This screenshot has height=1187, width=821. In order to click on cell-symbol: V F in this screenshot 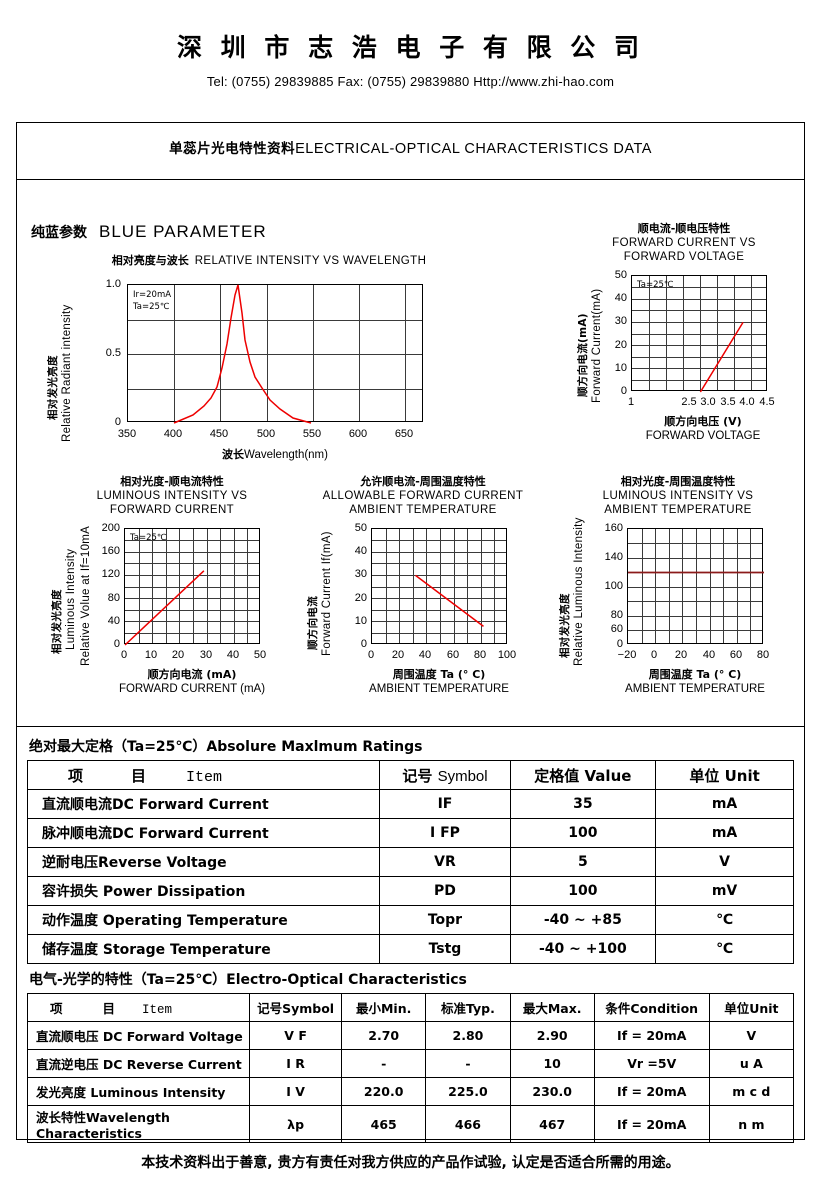, I will do `click(296, 1035)`.